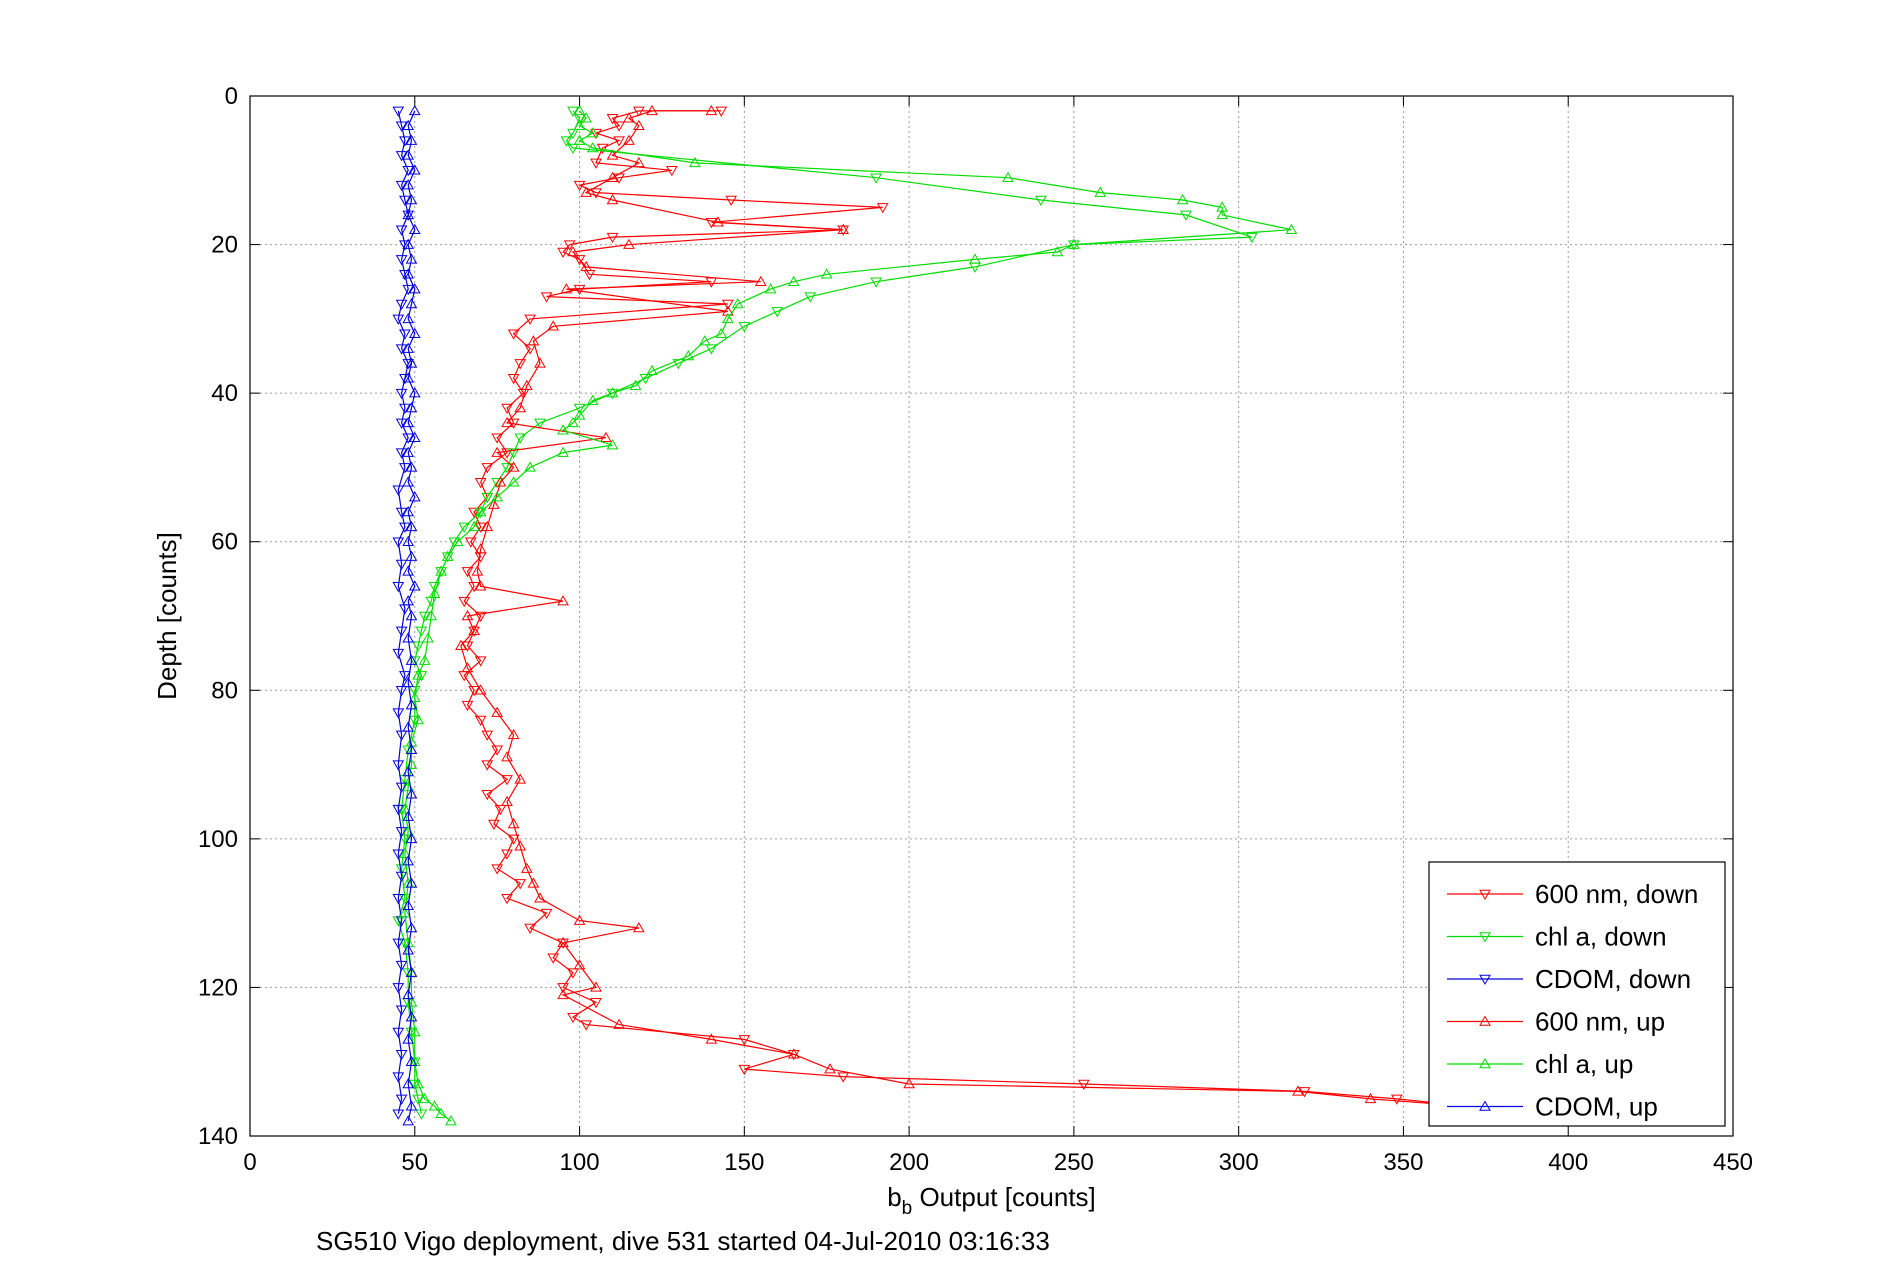 The height and width of the screenshot is (1262, 1891). What do you see at coordinates (224, 393) in the screenshot?
I see `y-tick-label: 40` at bounding box center [224, 393].